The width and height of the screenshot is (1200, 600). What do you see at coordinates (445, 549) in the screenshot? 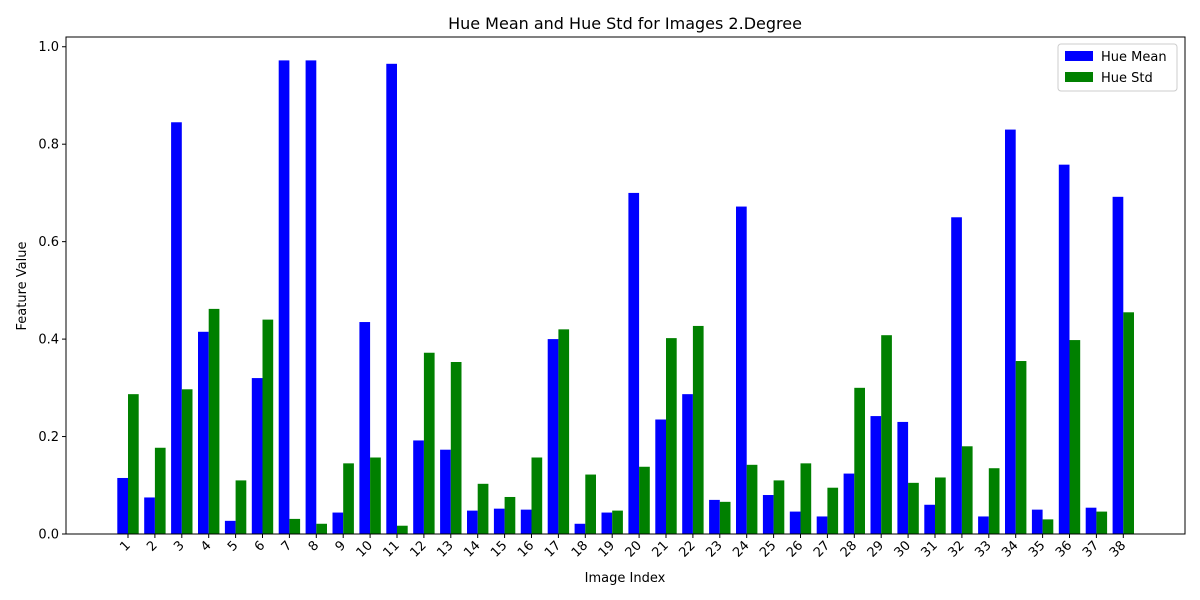
I see `x-tick-label: 13` at bounding box center [445, 549].